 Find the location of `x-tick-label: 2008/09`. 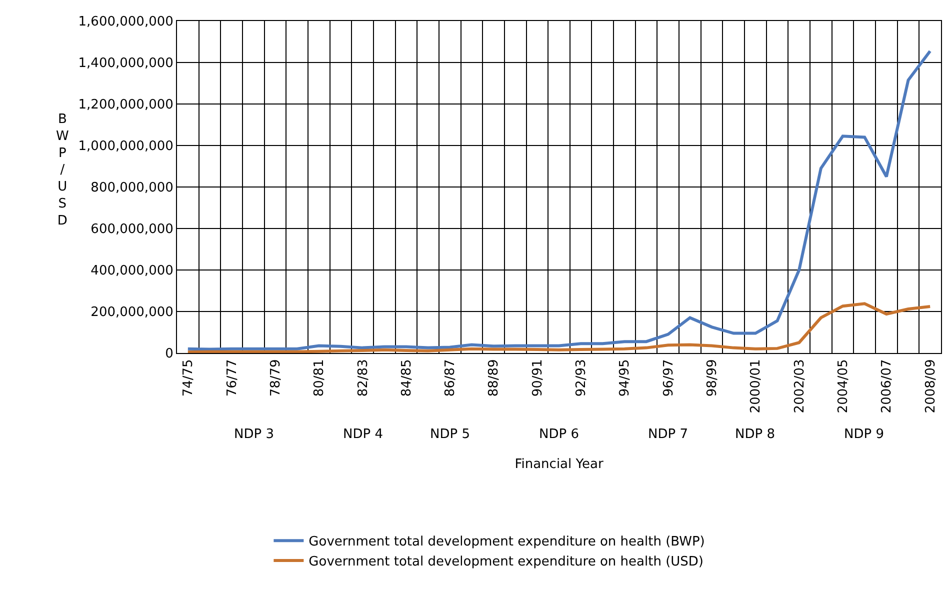

x-tick-label: 2008/09 is located at coordinates (930, 386).